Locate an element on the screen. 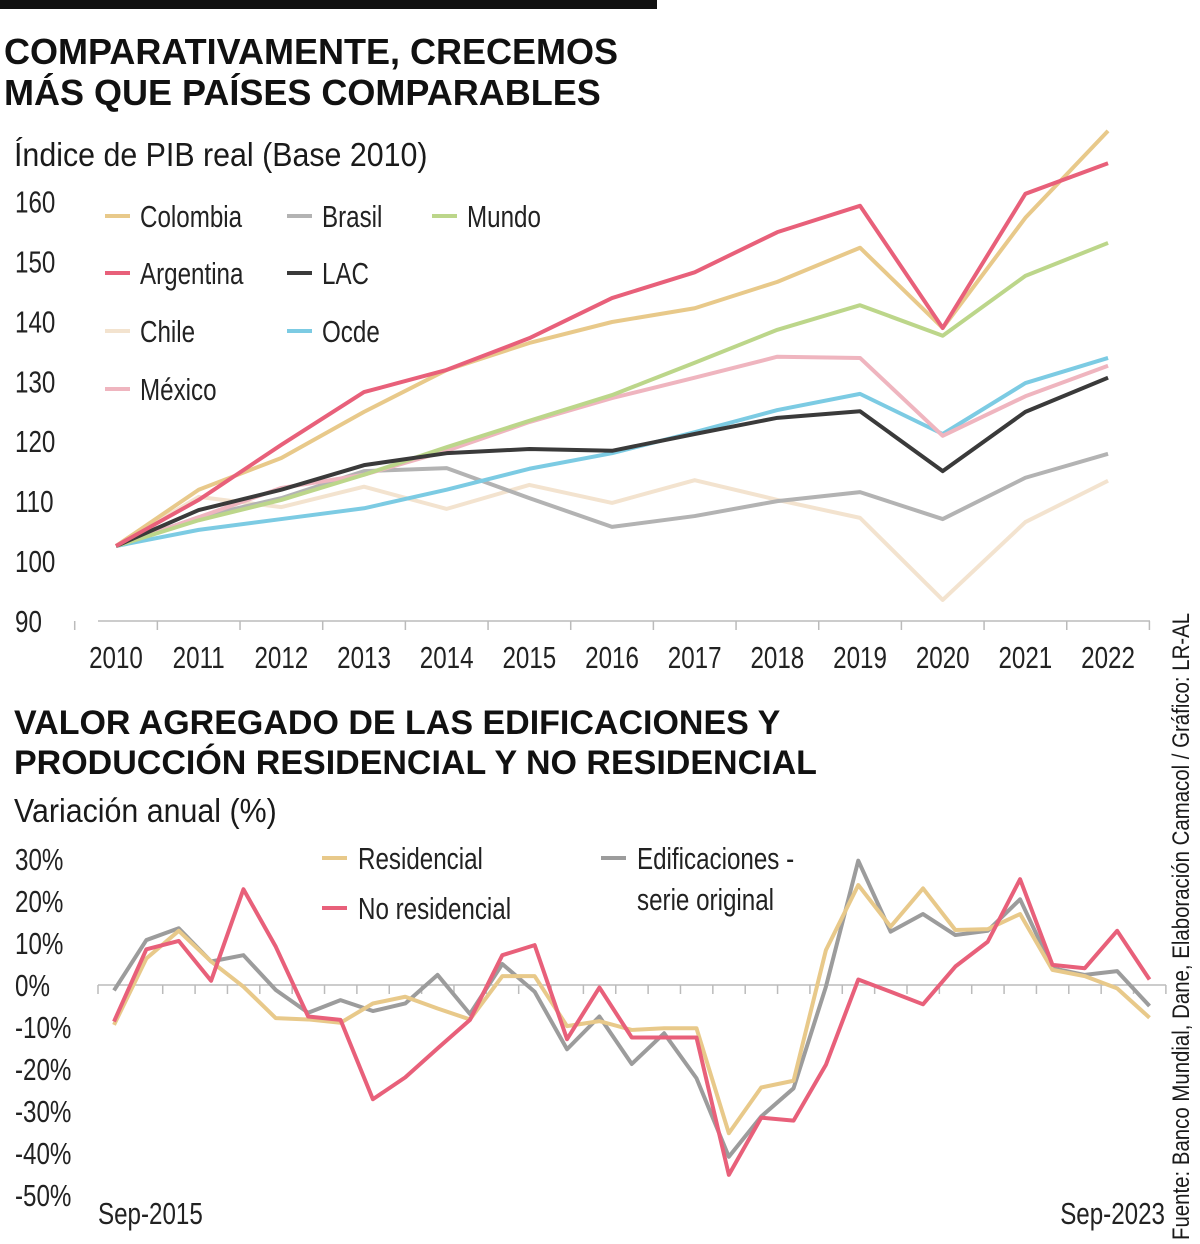  legend-label: Edificaciones - is located at coordinates (715, 858).